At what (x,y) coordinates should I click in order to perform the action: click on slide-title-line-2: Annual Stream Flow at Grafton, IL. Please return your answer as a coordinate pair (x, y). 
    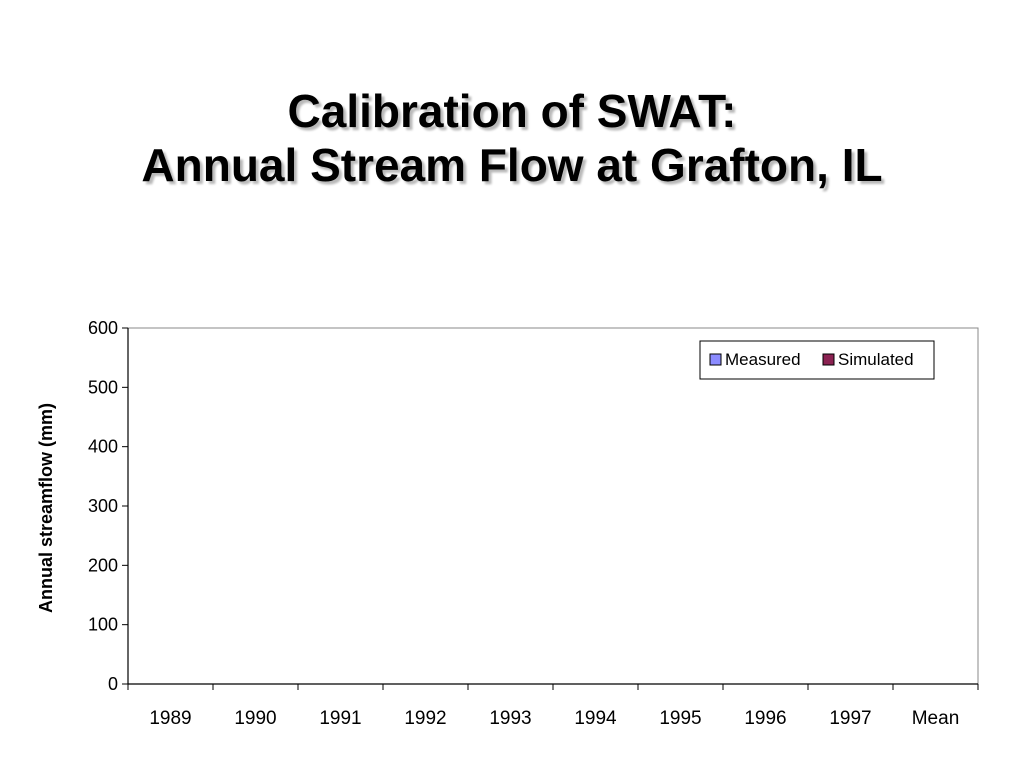
    Looking at the image, I should click on (512, 165).